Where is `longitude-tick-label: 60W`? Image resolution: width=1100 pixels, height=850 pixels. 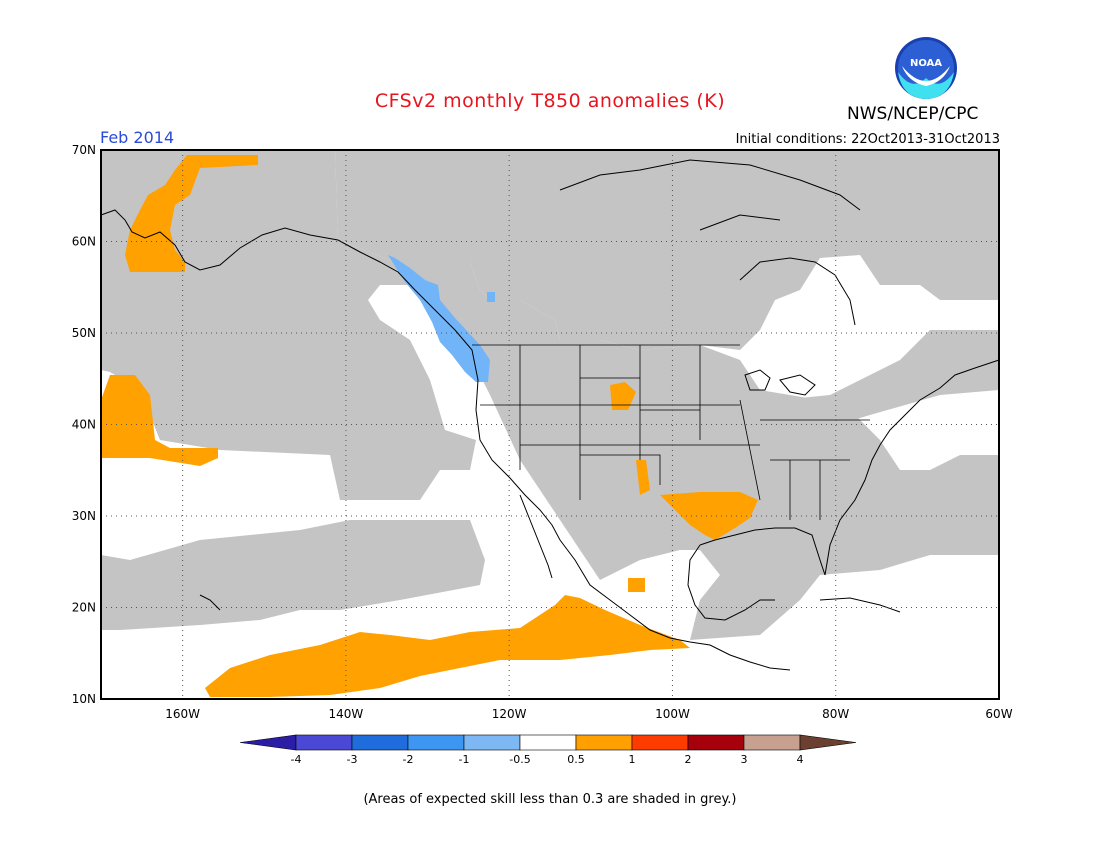
longitude-tick-label: 60W is located at coordinates (998, 714).